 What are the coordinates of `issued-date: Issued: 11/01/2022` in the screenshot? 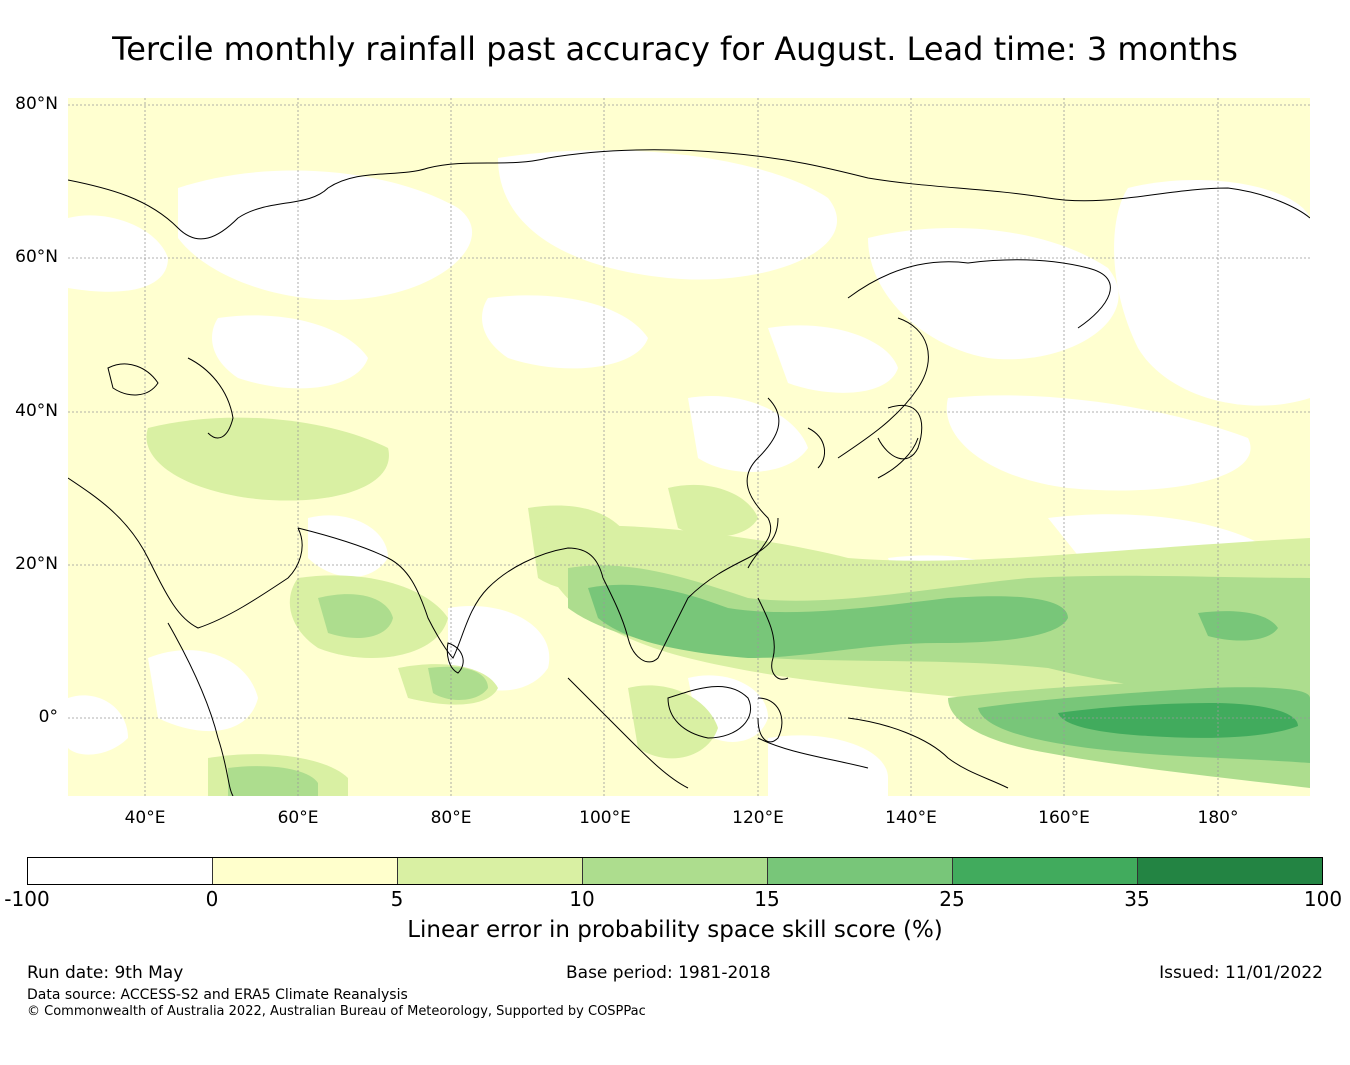 It's located at (1241, 973).